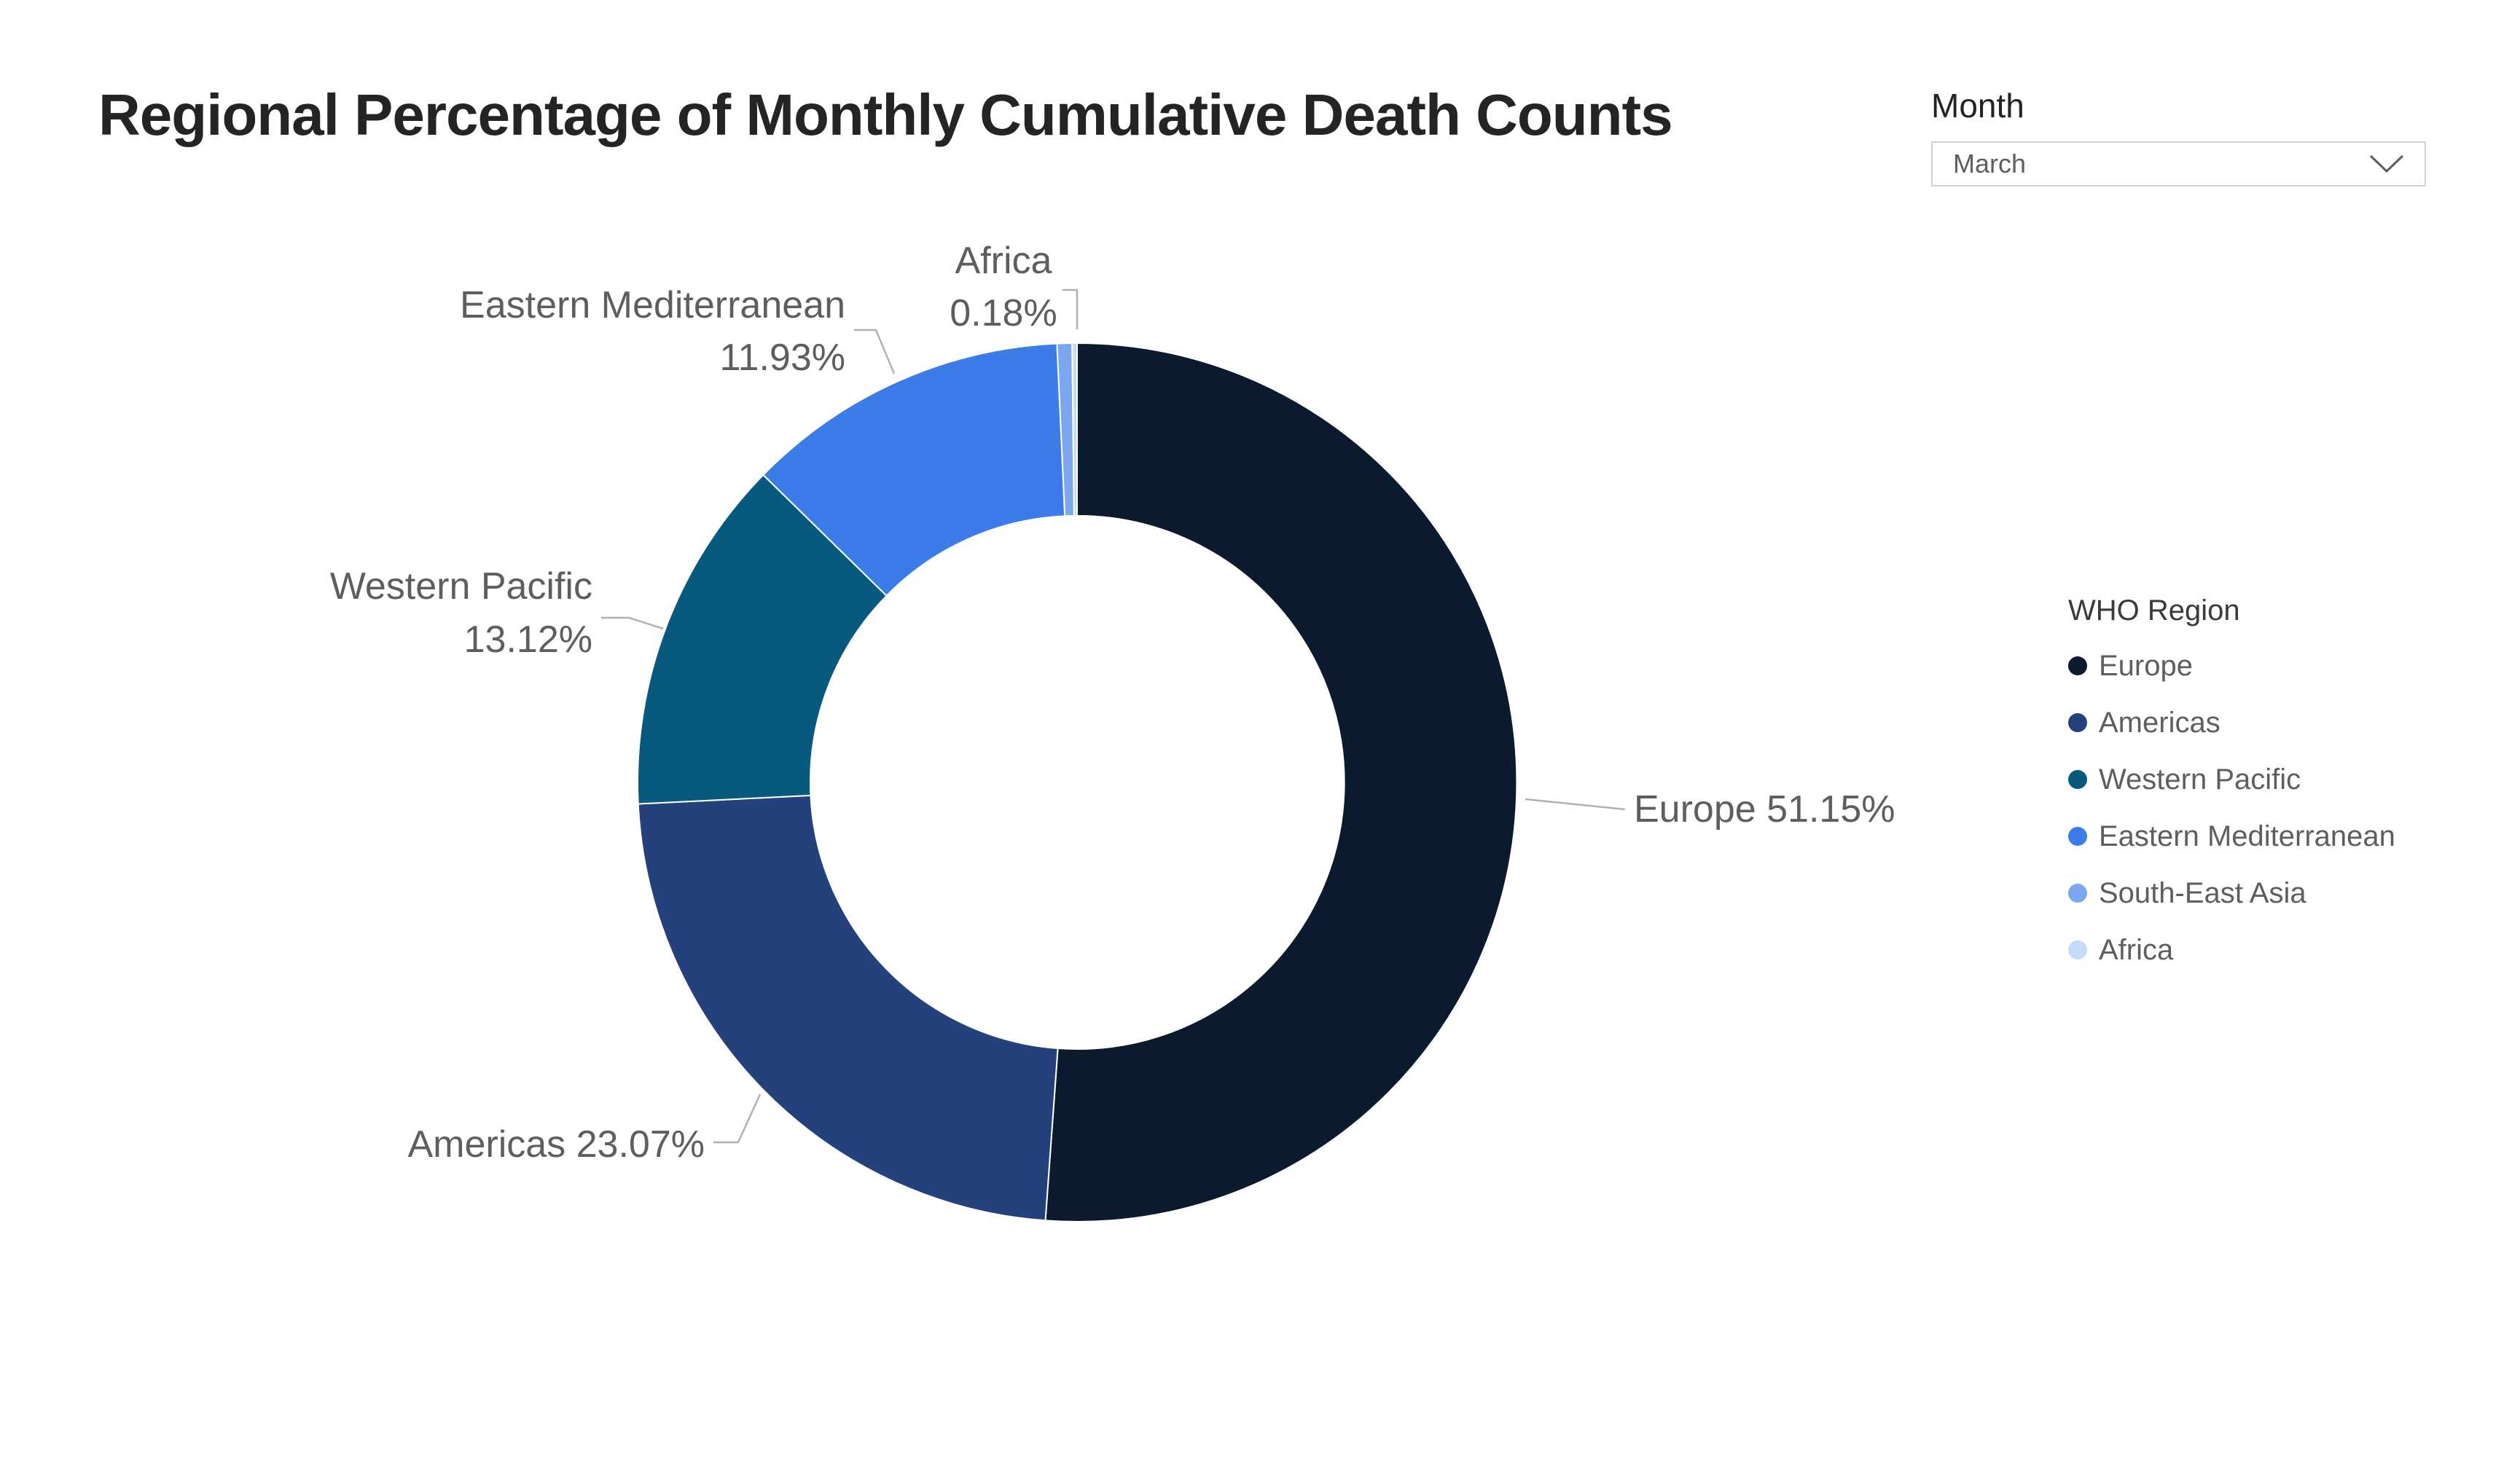  Describe the element at coordinates (2386, 164) in the screenshot. I see `chevron-down-icon` at that location.